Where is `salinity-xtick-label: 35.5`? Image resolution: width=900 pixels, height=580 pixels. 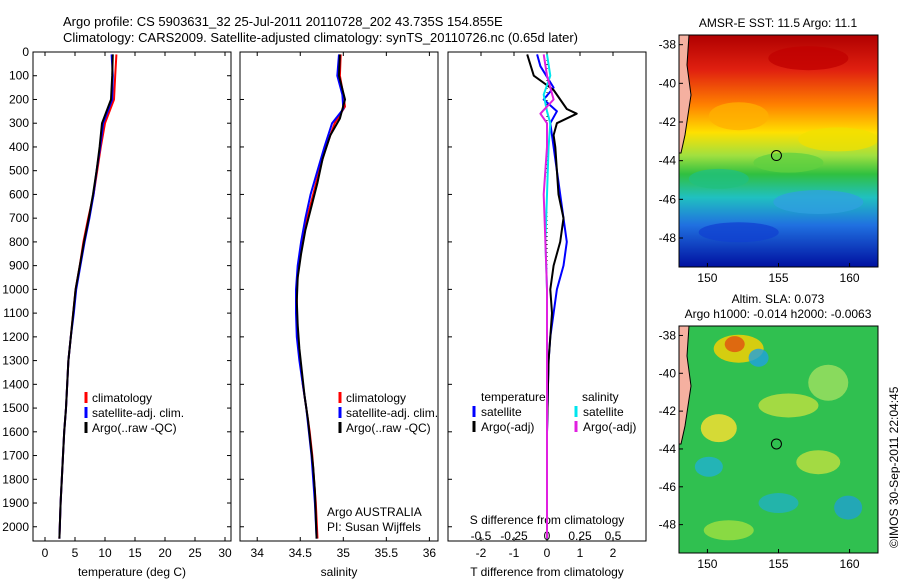
salinity-xtick-label: 35.5 is located at coordinates (387, 553).